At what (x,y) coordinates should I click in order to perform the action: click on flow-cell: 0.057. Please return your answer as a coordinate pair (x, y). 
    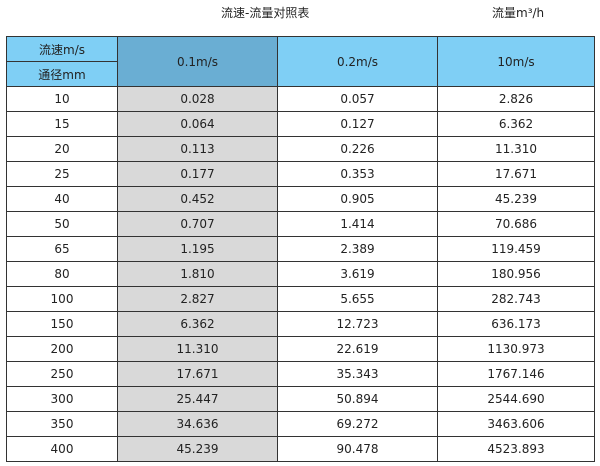
    Looking at the image, I should click on (357, 99).